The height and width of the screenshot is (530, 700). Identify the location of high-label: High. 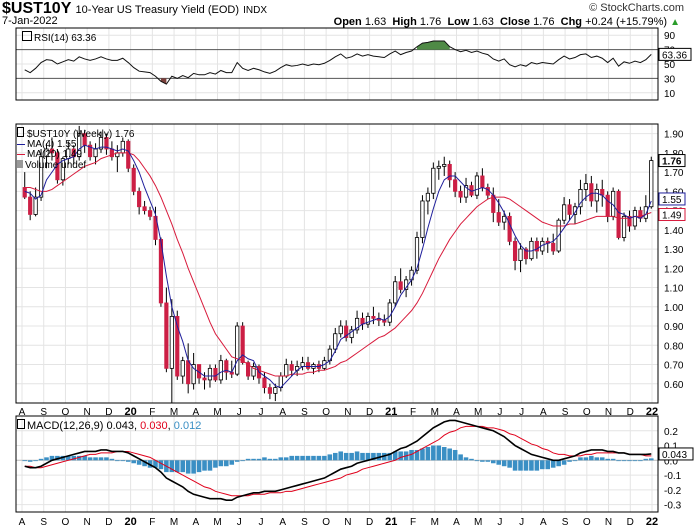
(404, 22).